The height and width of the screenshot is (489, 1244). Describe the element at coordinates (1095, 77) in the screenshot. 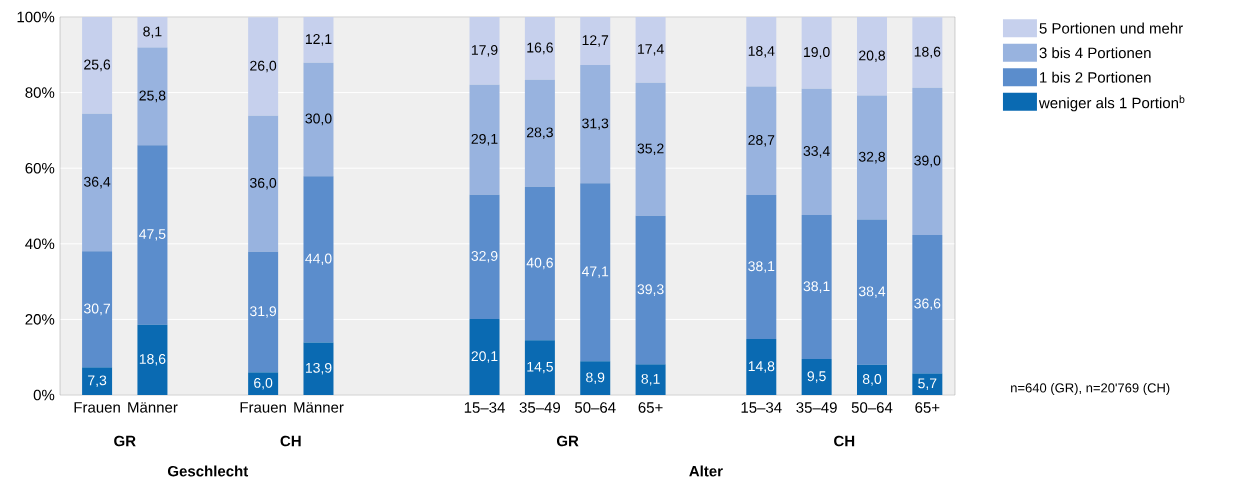

I see `legend-label: 1 bis 2 Portionen` at that location.